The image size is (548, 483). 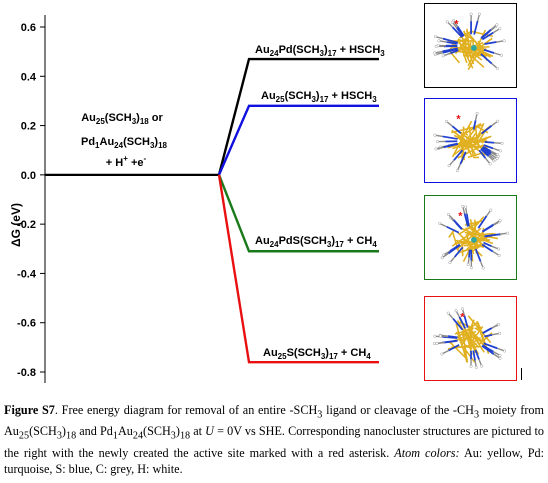 What do you see at coordinates (26, 373) in the screenshot?
I see `y-tick-label: -0.8` at bounding box center [26, 373].